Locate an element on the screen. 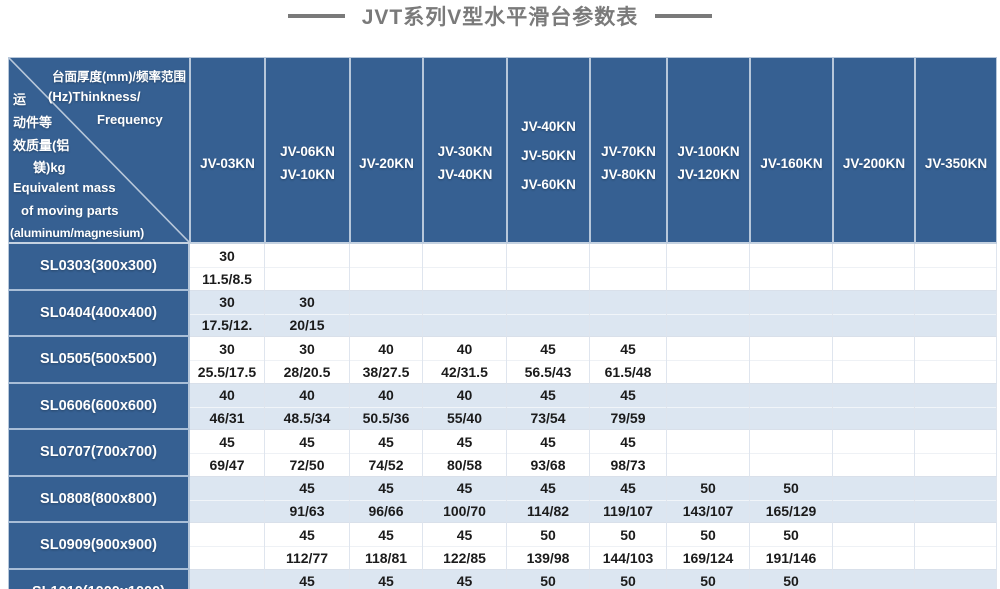 This screenshot has width=1000, height=589. corner-diagonal-line is located at coordinates (99, 150).